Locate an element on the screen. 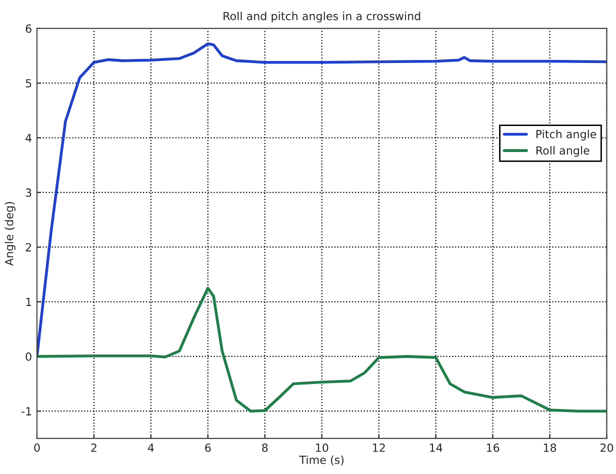 This screenshot has width=616, height=474. x-tick-label: 4 is located at coordinates (151, 448).